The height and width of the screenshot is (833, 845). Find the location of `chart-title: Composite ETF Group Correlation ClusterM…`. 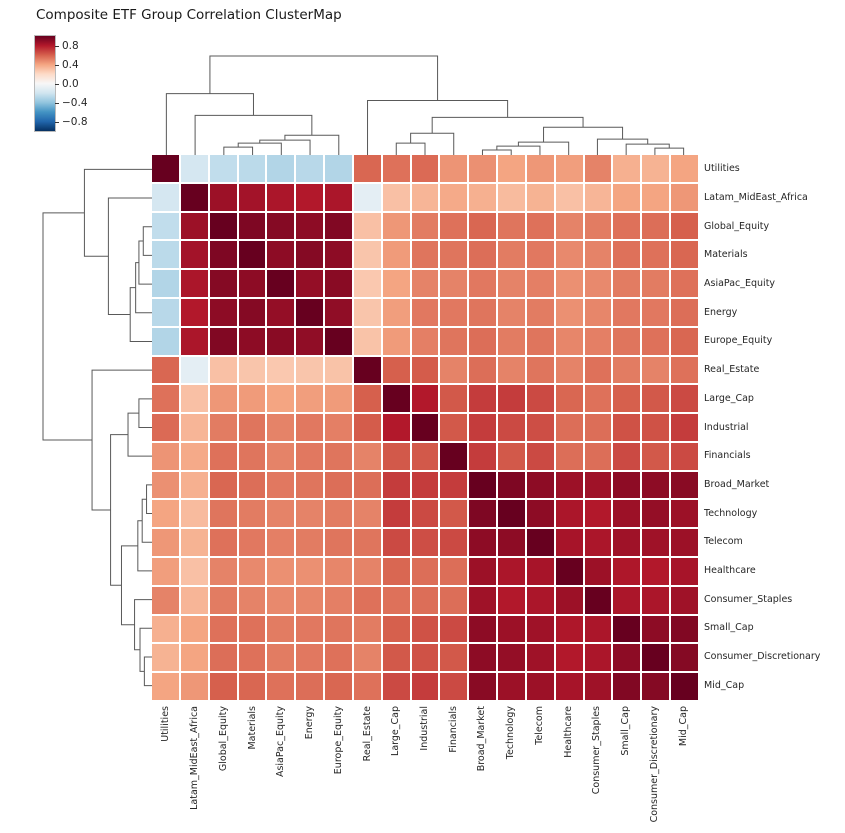

chart-title: Composite ETF Group Correlation ClusterM… is located at coordinates (189, 15).